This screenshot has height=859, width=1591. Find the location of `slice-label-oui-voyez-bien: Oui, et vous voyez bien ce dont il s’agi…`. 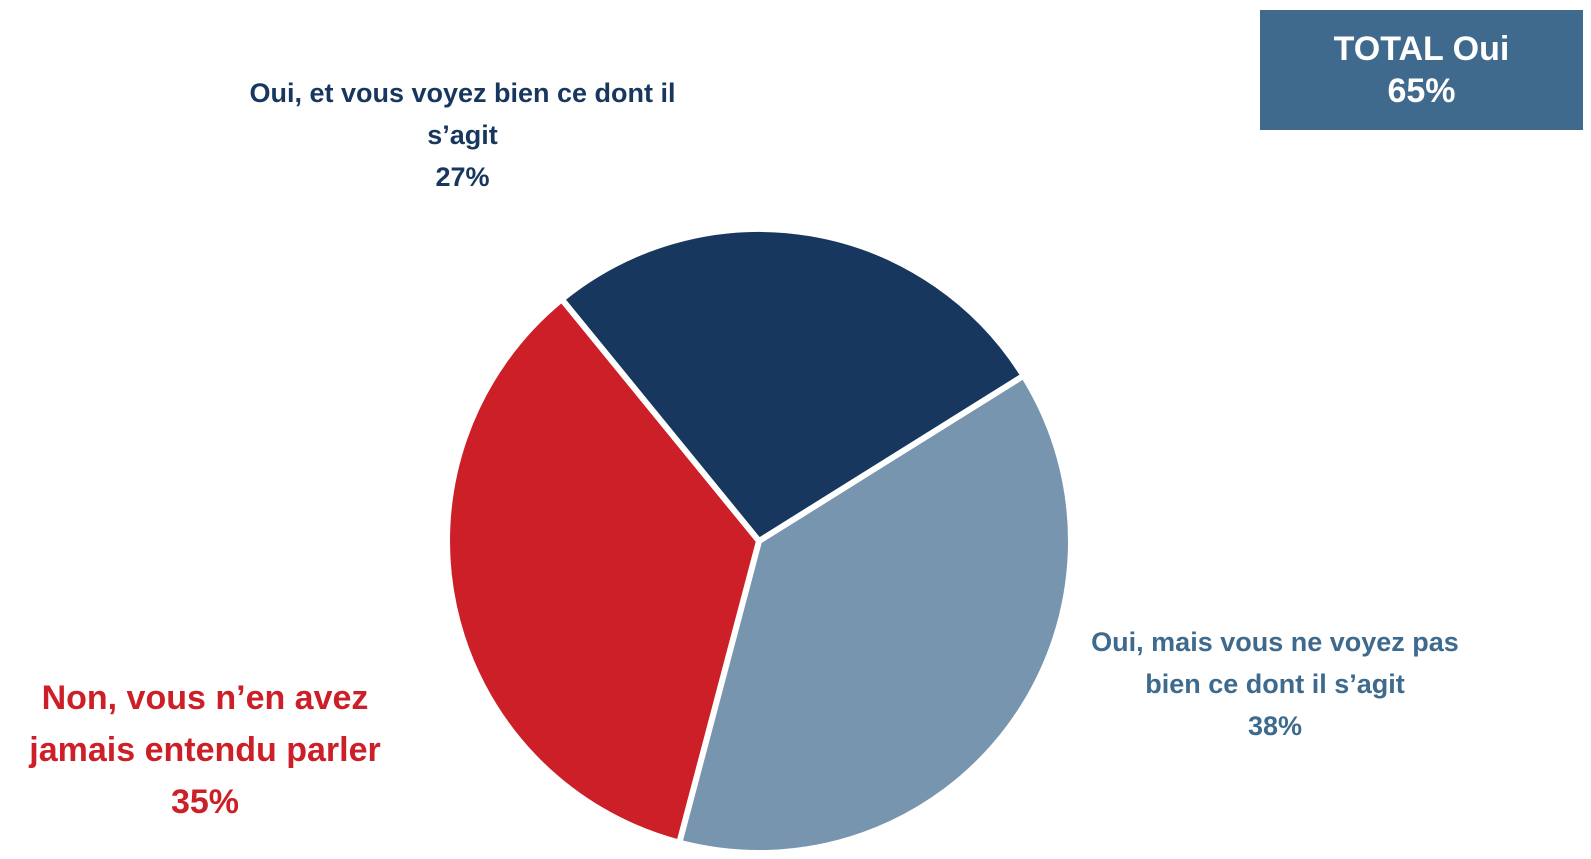

slice-label-oui-voyez-bien: Oui, et vous voyez bien ce dont il s’agi… is located at coordinates (462, 135).